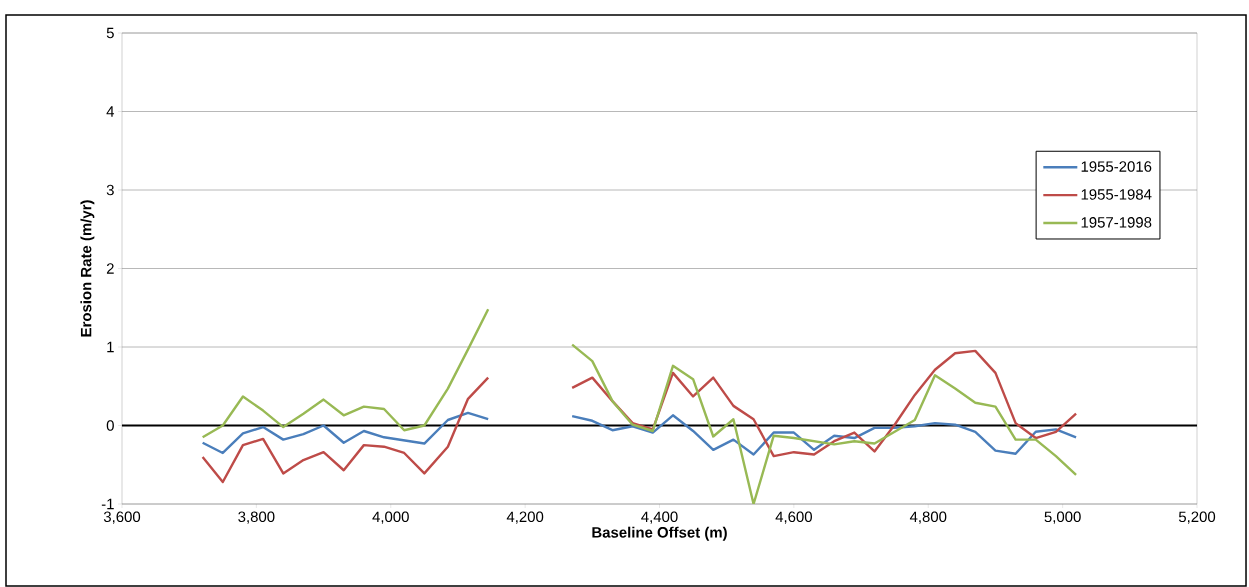 Image resolution: width=1249 pixels, height=587 pixels. Describe the element at coordinates (110, 33) in the screenshot. I see `y-tick-label: 5` at that location.